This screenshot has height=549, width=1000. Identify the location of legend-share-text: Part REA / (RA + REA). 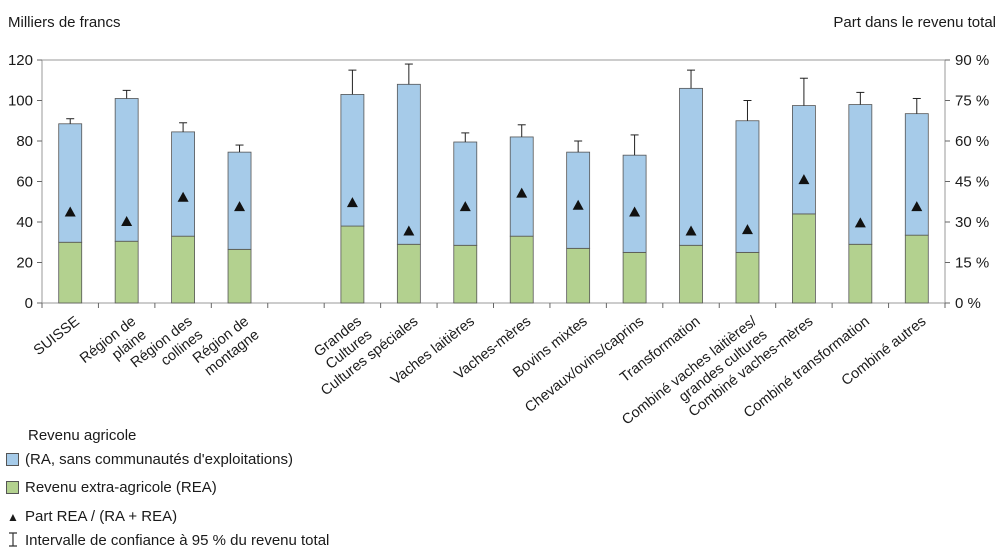
(101, 516).